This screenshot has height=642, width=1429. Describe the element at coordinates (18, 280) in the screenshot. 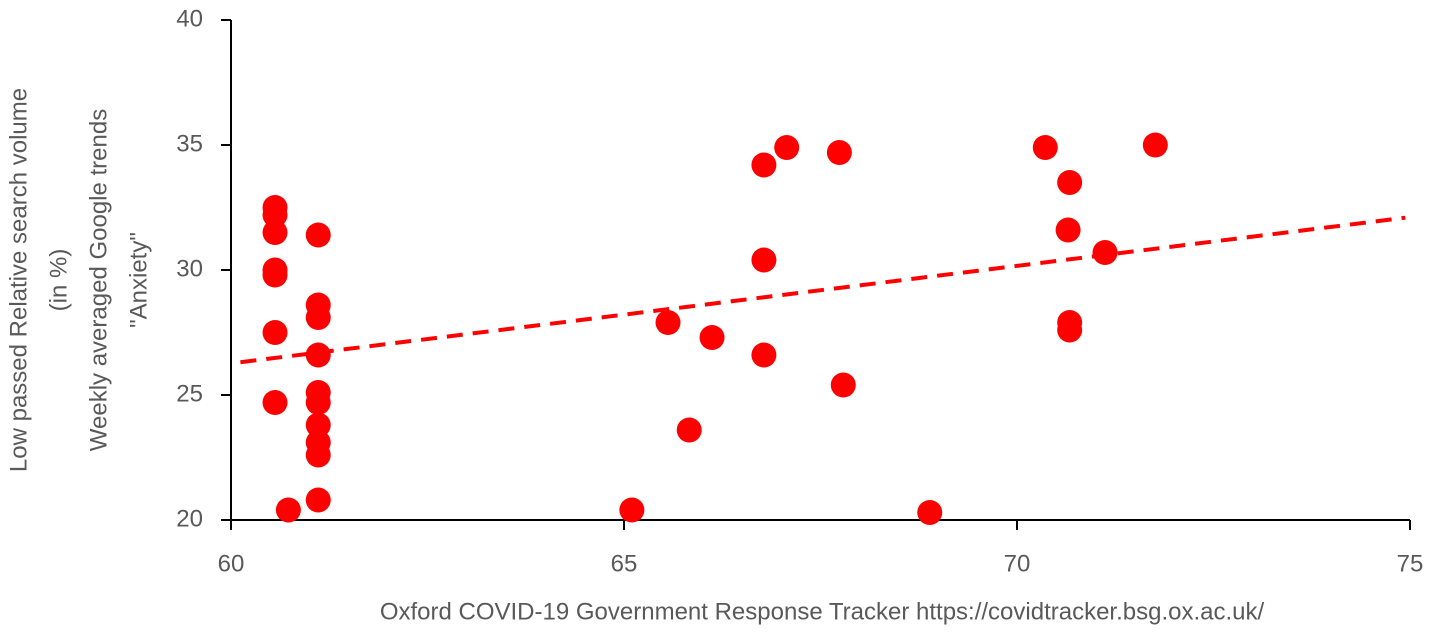

I see `y-axis-label: Low passed Relative search volume` at that location.